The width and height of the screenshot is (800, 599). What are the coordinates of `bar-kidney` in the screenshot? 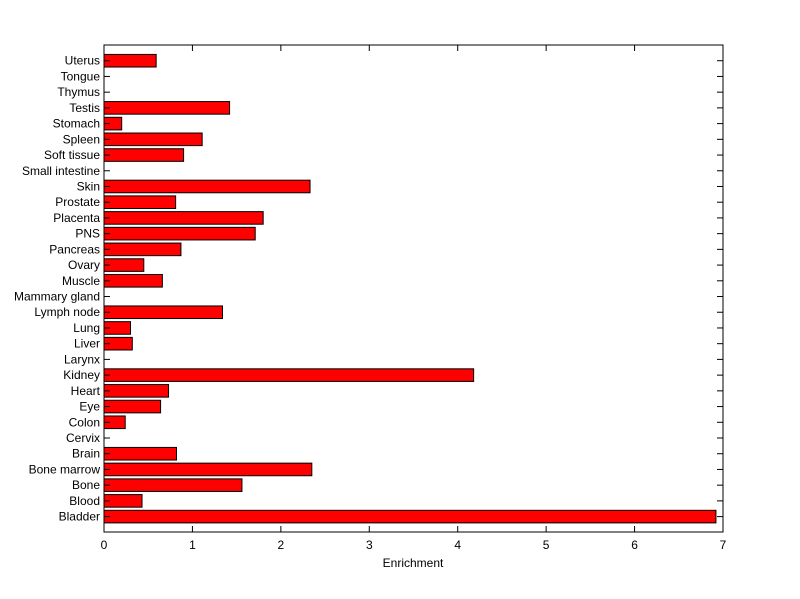 It's located at (289, 375).